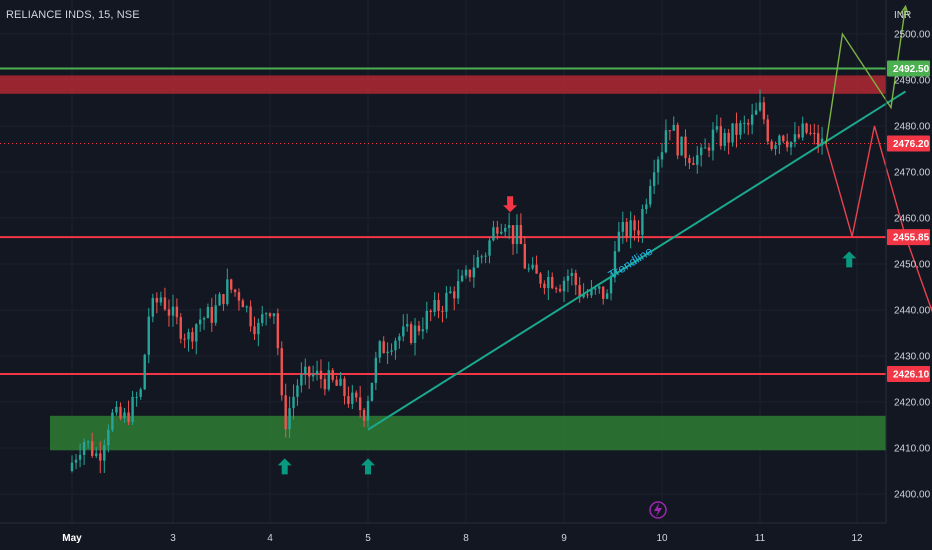  Describe the element at coordinates (912, 219) in the screenshot. I see `price-tick-label: 2460.00` at that location.